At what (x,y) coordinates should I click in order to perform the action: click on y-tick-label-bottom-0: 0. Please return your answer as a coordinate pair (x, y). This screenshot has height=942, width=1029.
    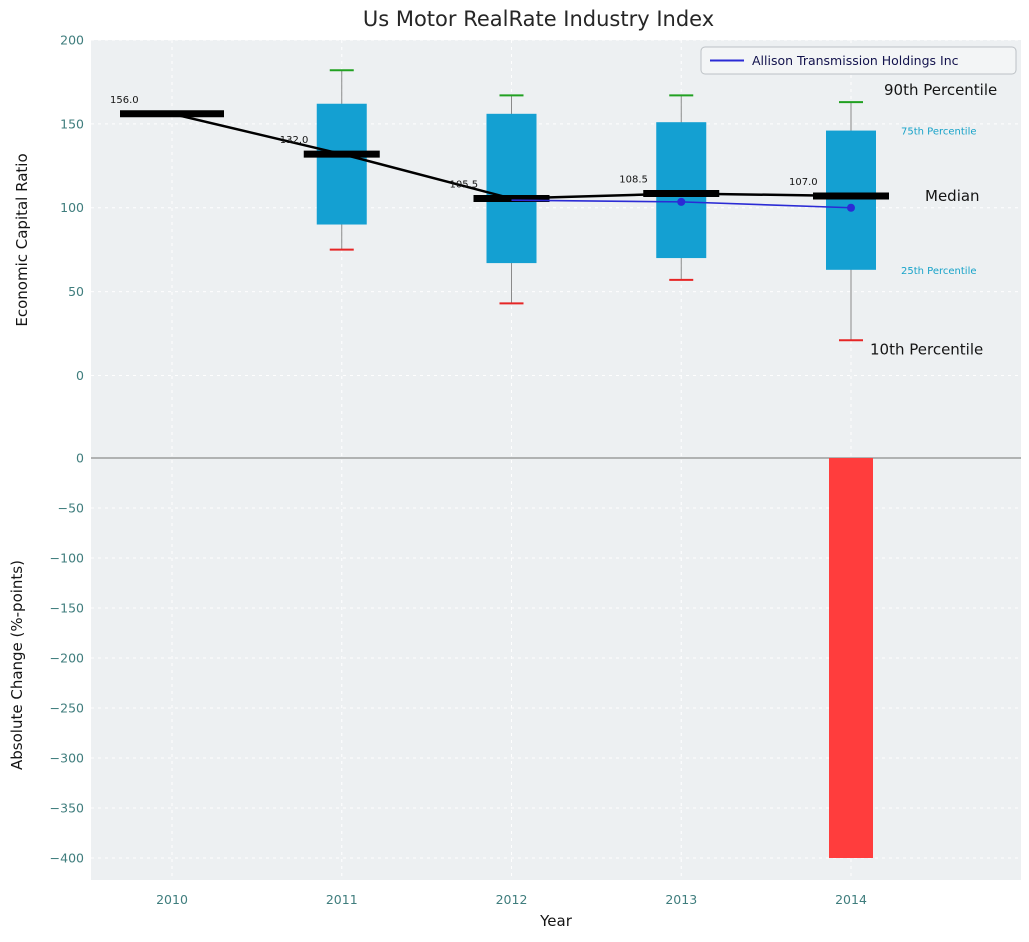
    Looking at the image, I should click on (80, 458).